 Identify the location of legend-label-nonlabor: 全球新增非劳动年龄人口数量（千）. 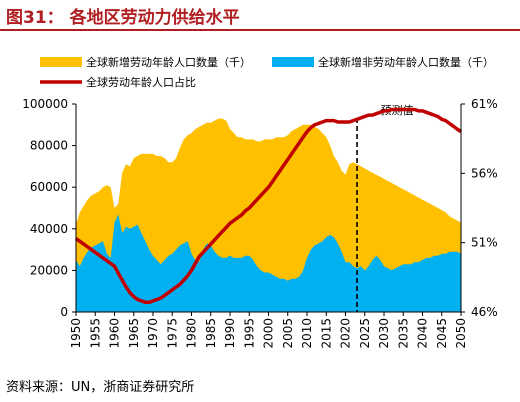
(406, 62).